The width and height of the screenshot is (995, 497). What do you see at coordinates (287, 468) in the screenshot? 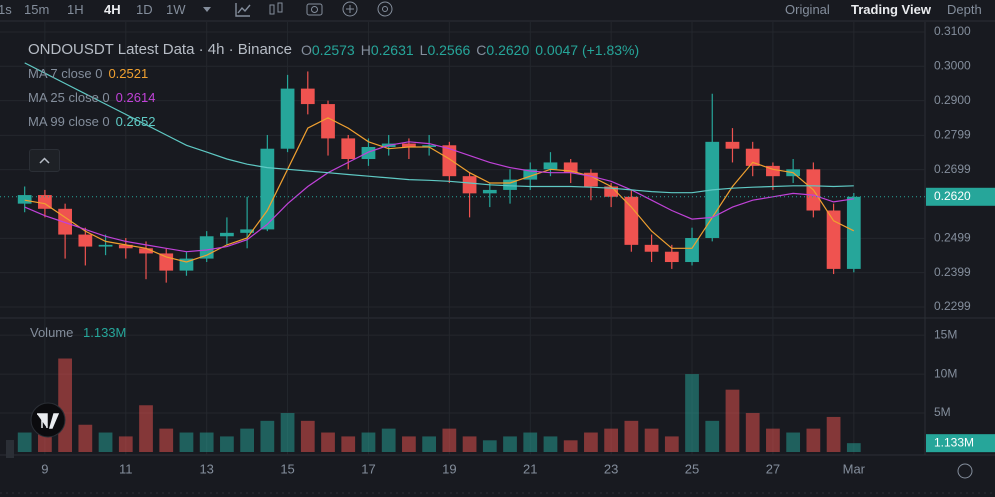
I see `x-tick-label: 15` at bounding box center [287, 468].